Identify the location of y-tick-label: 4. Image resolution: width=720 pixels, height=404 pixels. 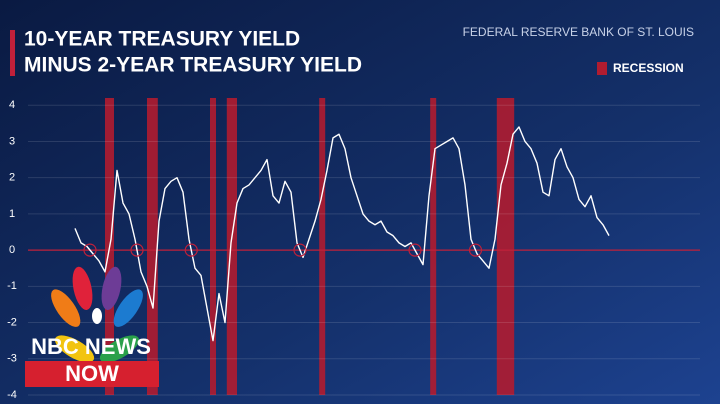
(12, 105).